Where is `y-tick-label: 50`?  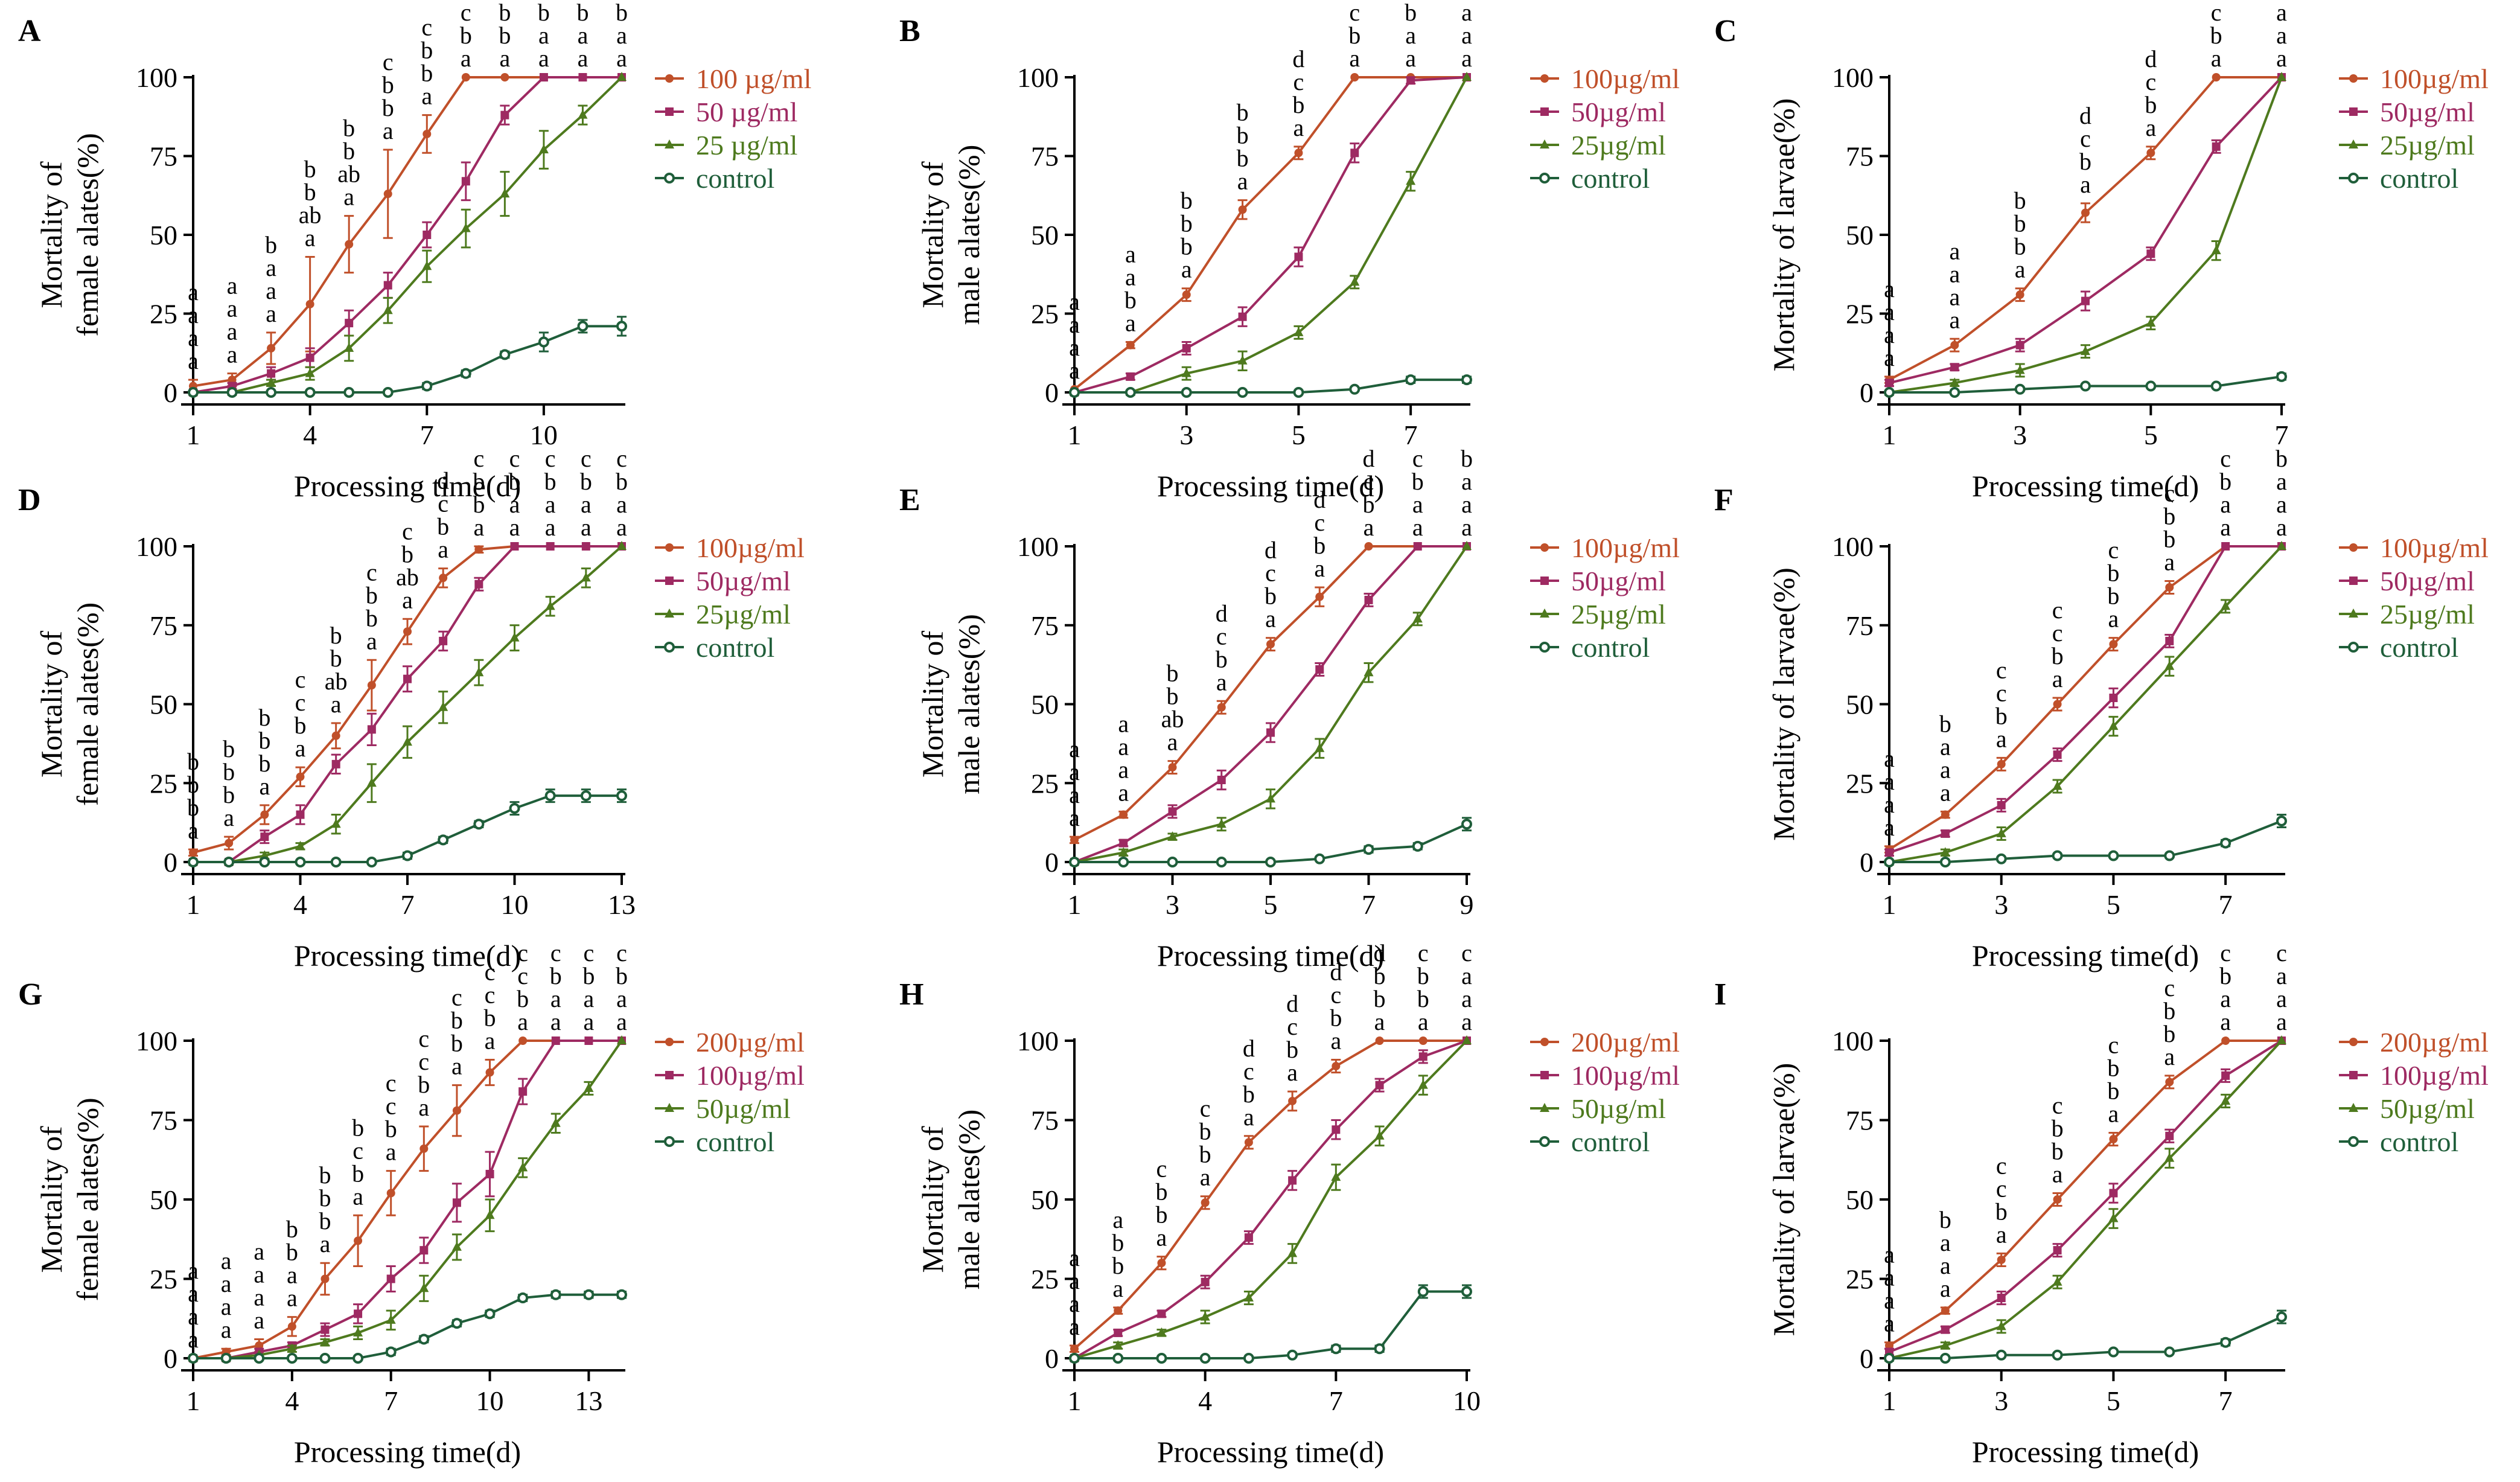 y-tick-label: 50 is located at coordinates (1860, 704).